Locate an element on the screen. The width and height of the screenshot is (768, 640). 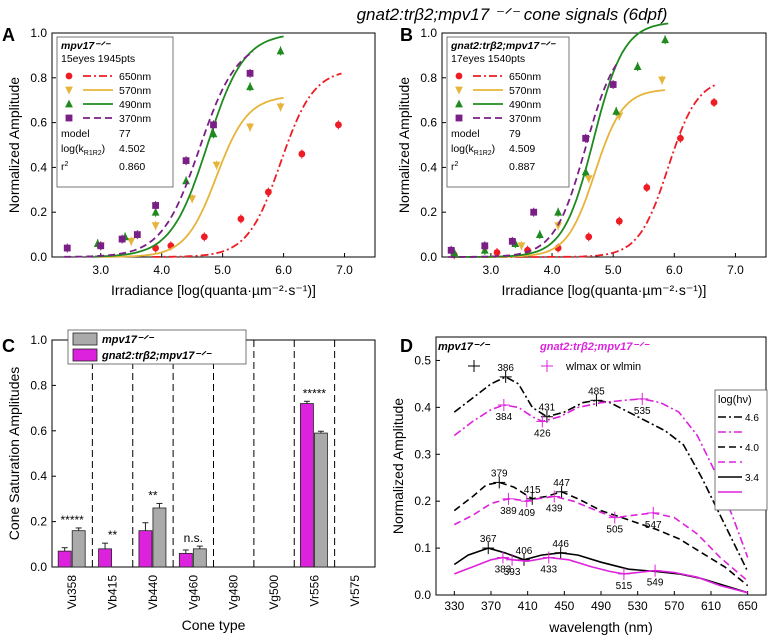
category-label: Vb440 is located at coordinates (153, 592).